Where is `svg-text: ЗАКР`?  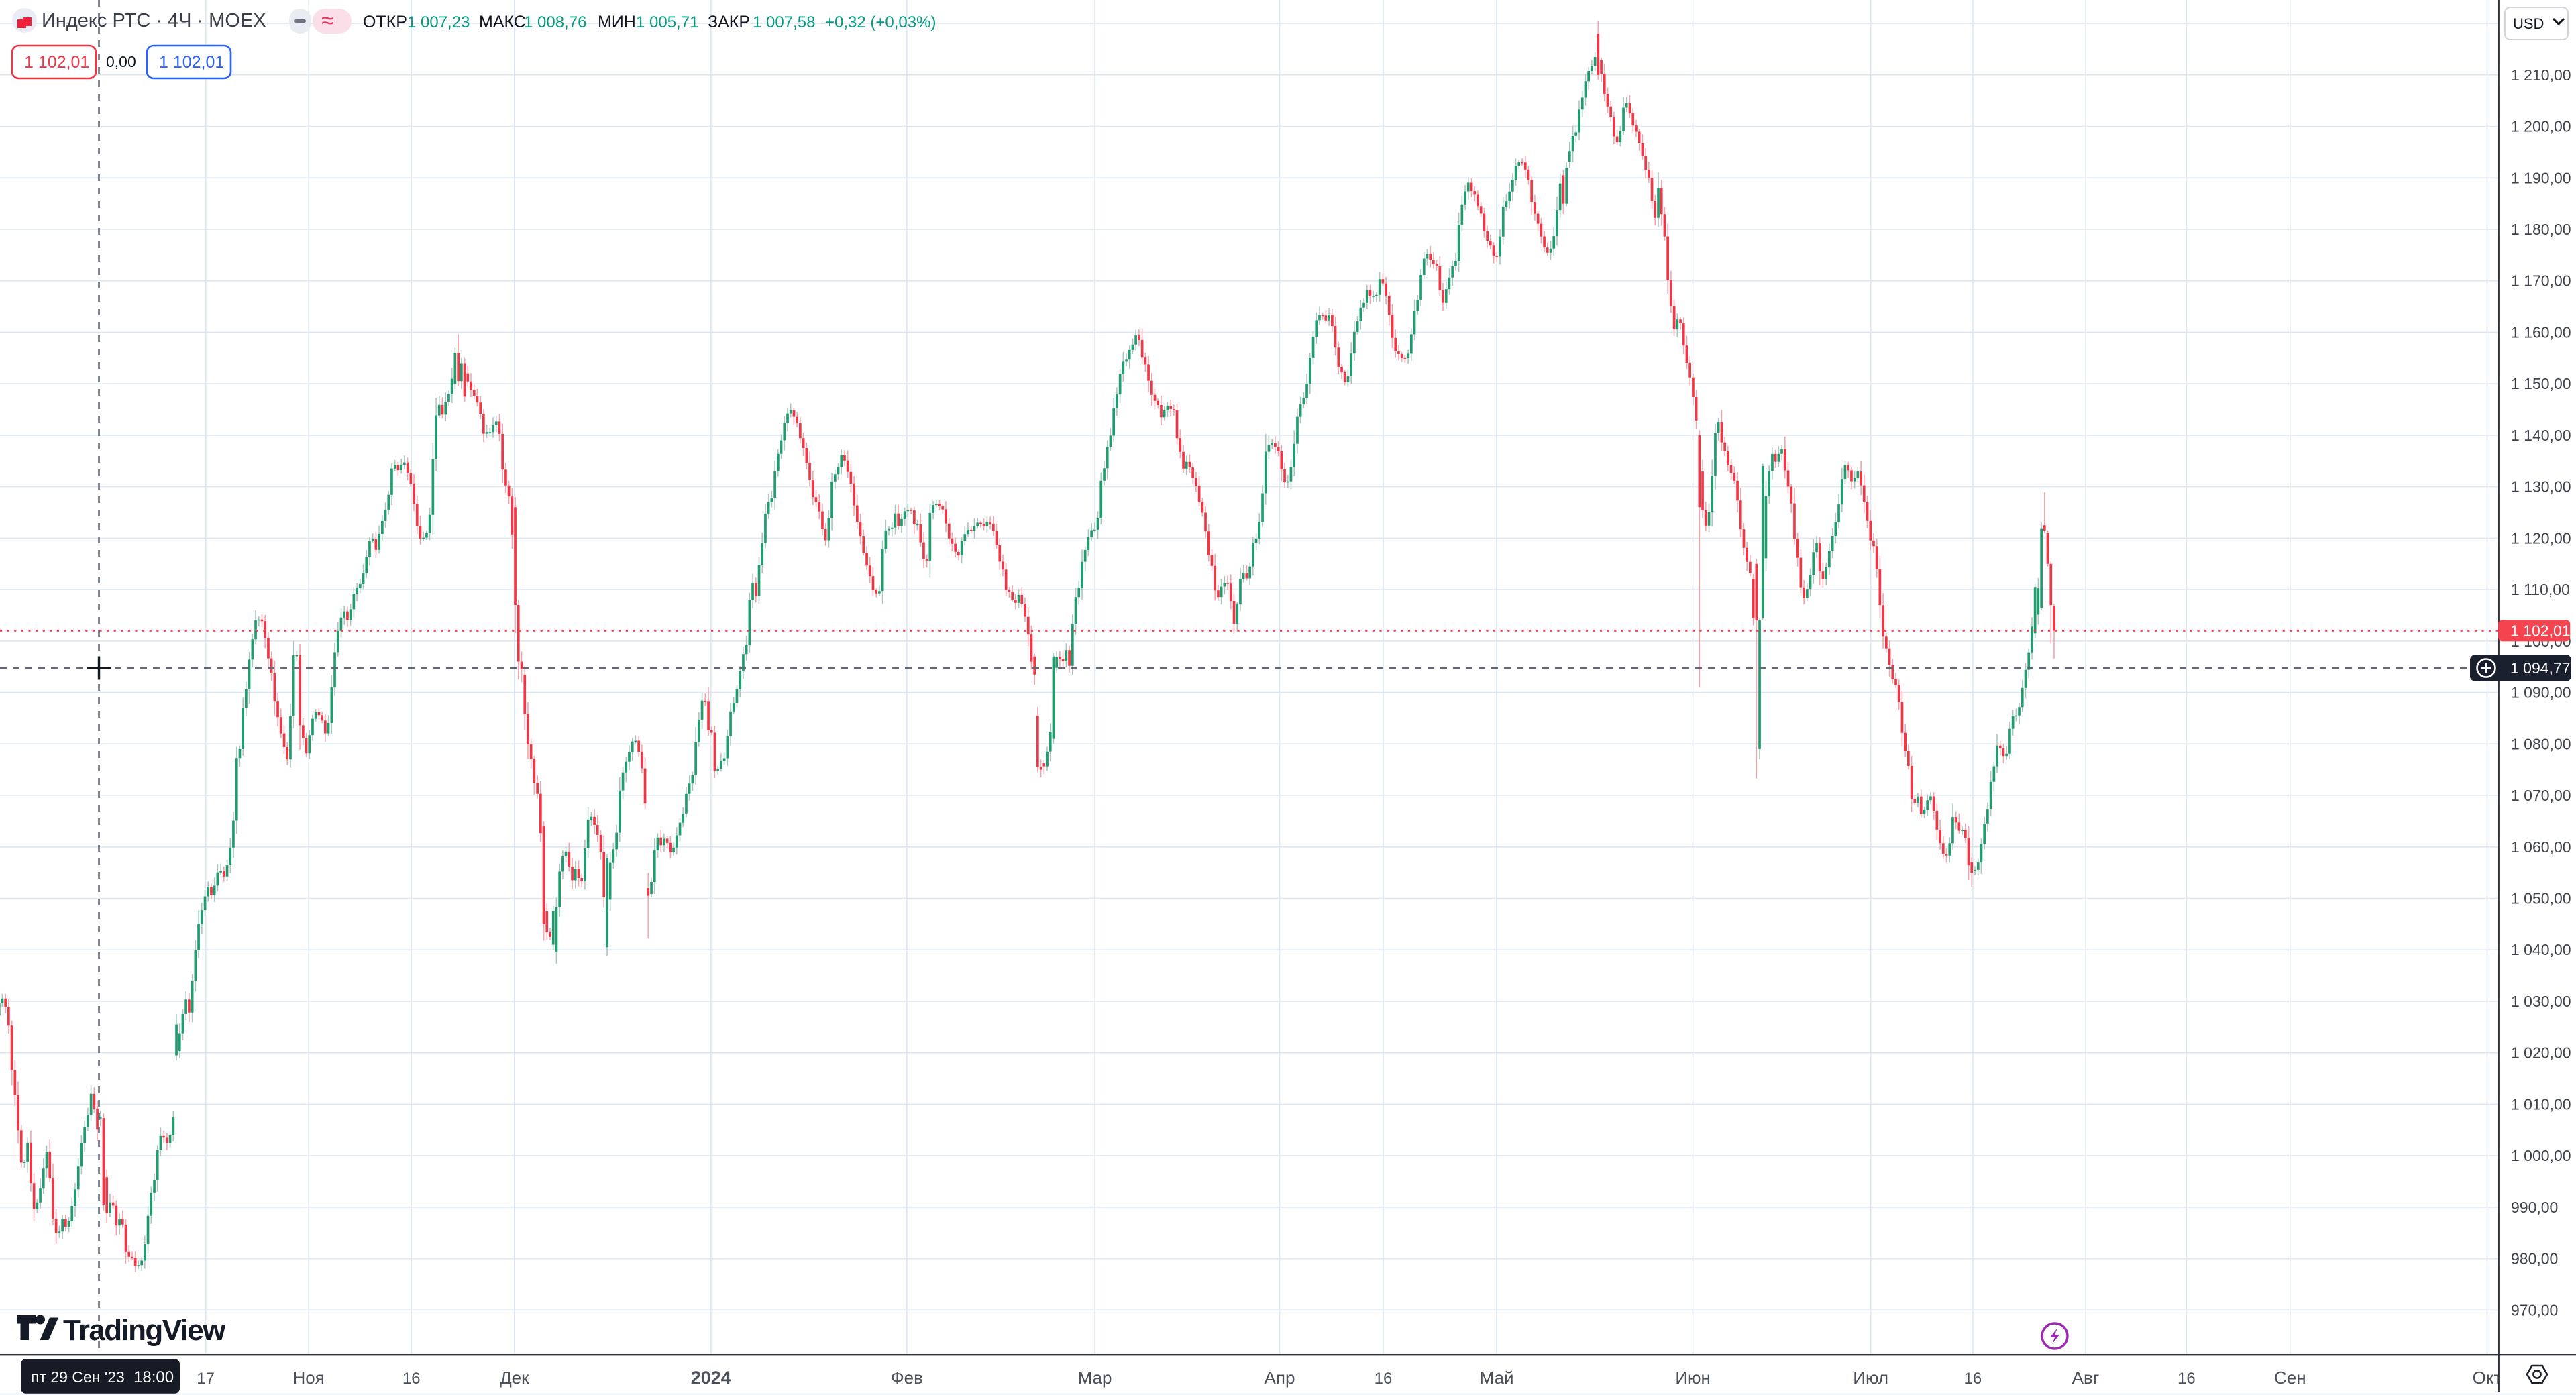 svg-text: ЗАКР is located at coordinates (729, 22).